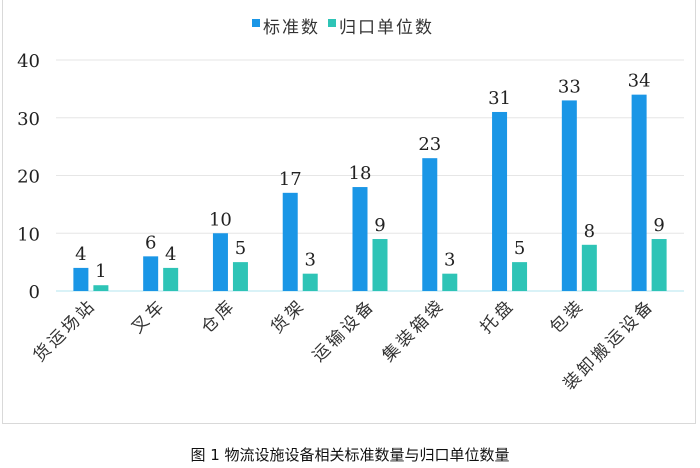 The height and width of the screenshot is (468, 700). What do you see at coordinates (567, 316) in the screenshot?
I see `x-tick-label: 包装` at bounding box center [567, 316].